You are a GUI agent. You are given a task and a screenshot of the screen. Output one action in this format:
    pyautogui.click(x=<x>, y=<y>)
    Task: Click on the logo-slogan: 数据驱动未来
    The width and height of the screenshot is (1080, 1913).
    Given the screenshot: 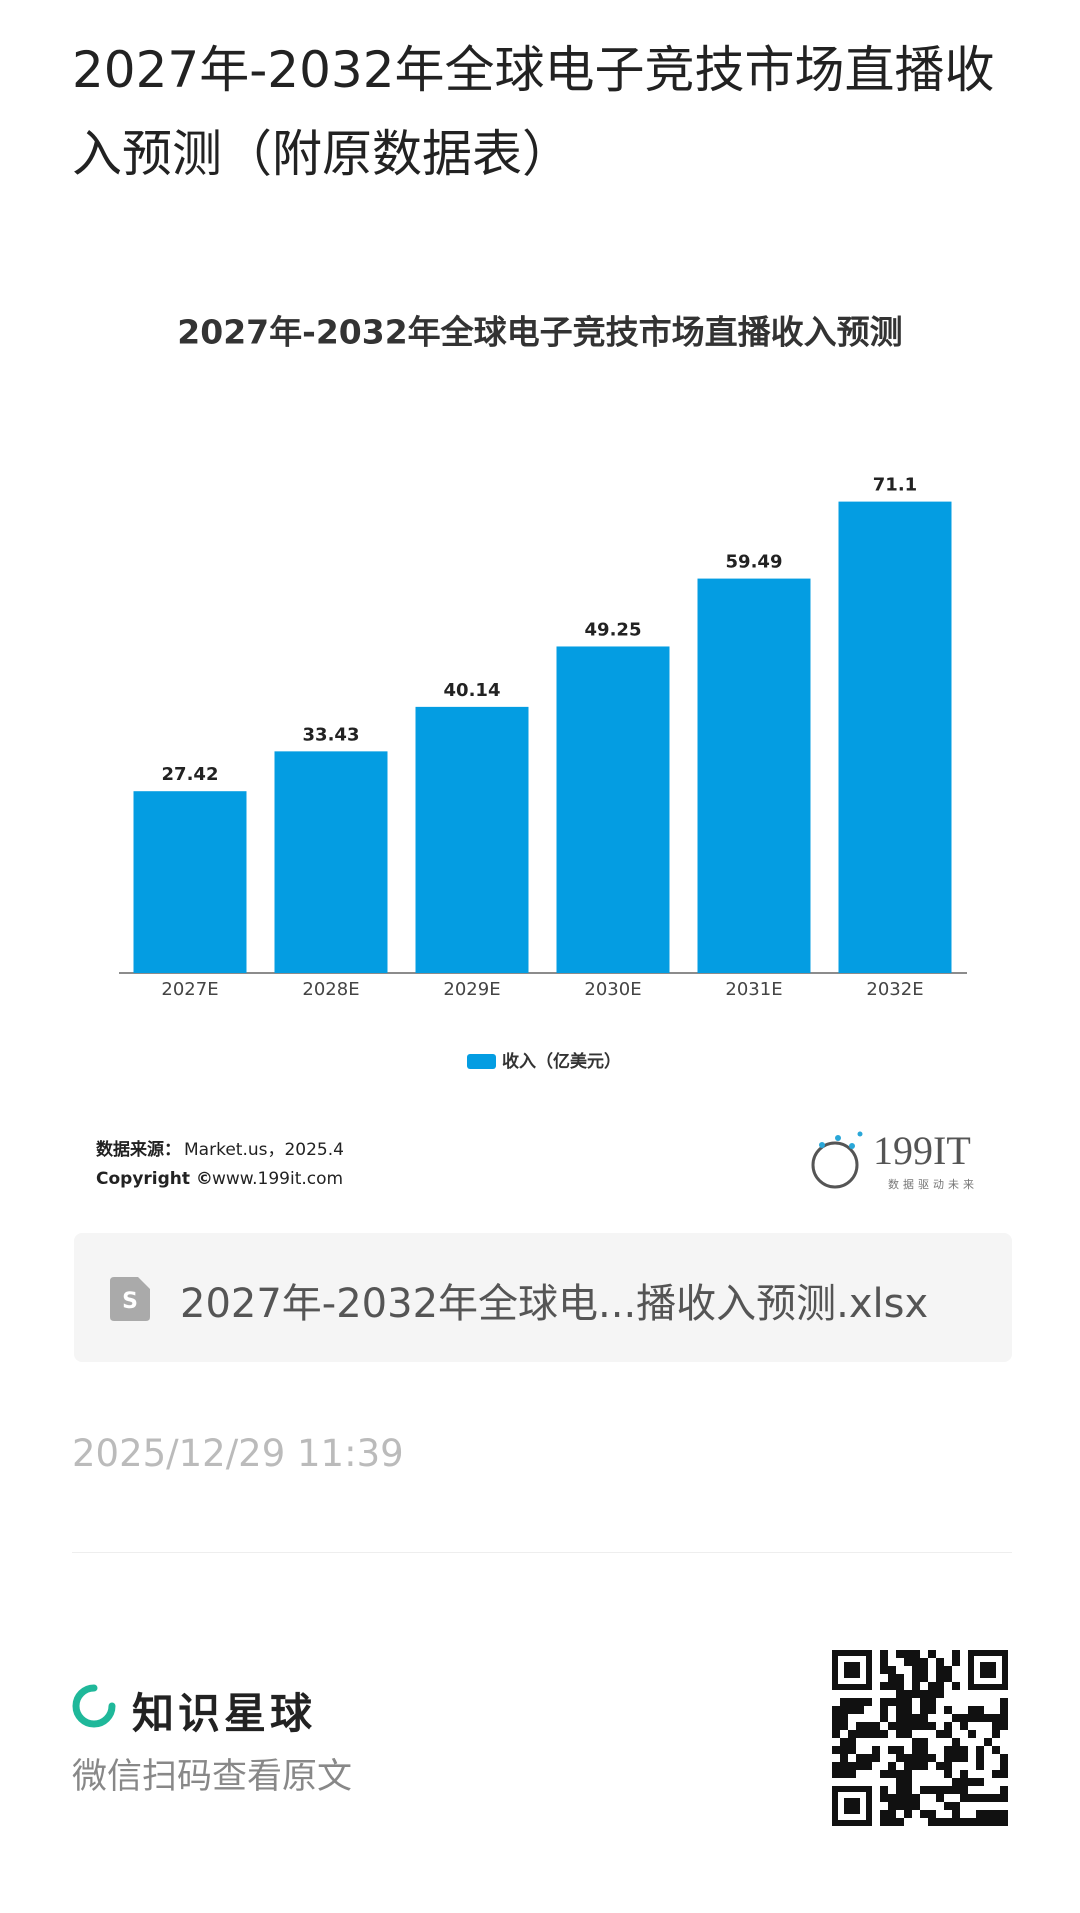 What is the action you would take?
    pyautogui.click(x=933, y=1184)
    